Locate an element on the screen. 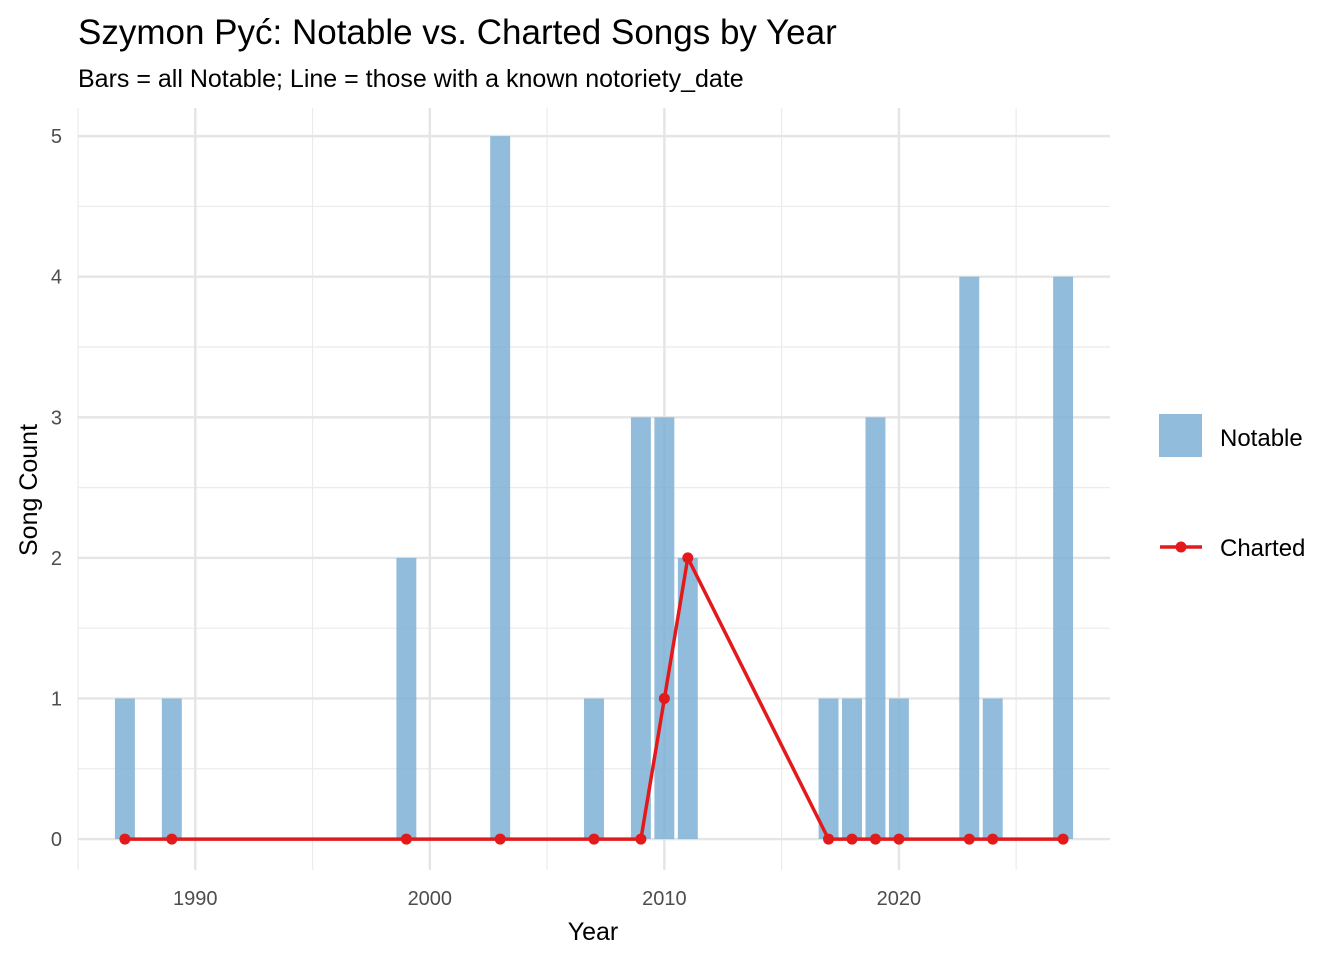 The height and width of the screenshot is (960, 1344). charted-point-1989 is located at coordinates (172, 839).